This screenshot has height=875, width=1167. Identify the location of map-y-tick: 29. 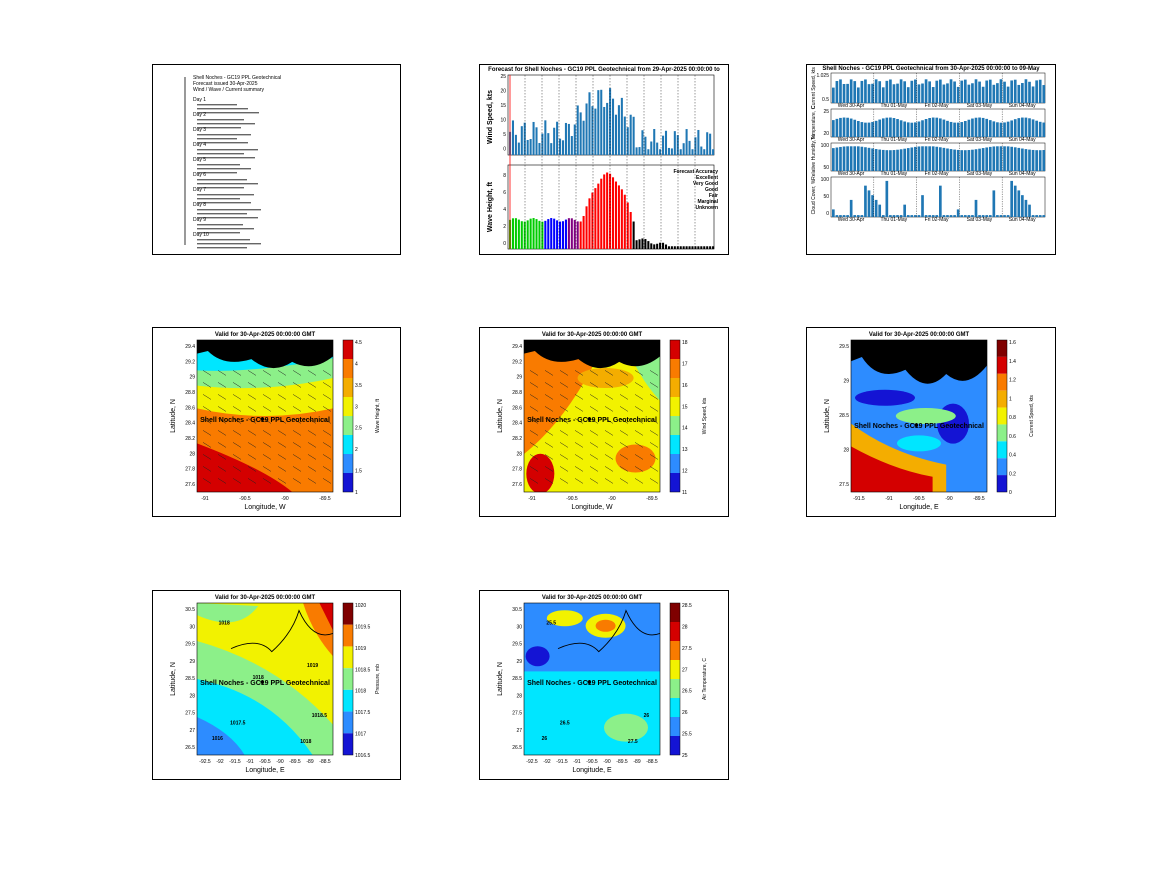
(192, 378).